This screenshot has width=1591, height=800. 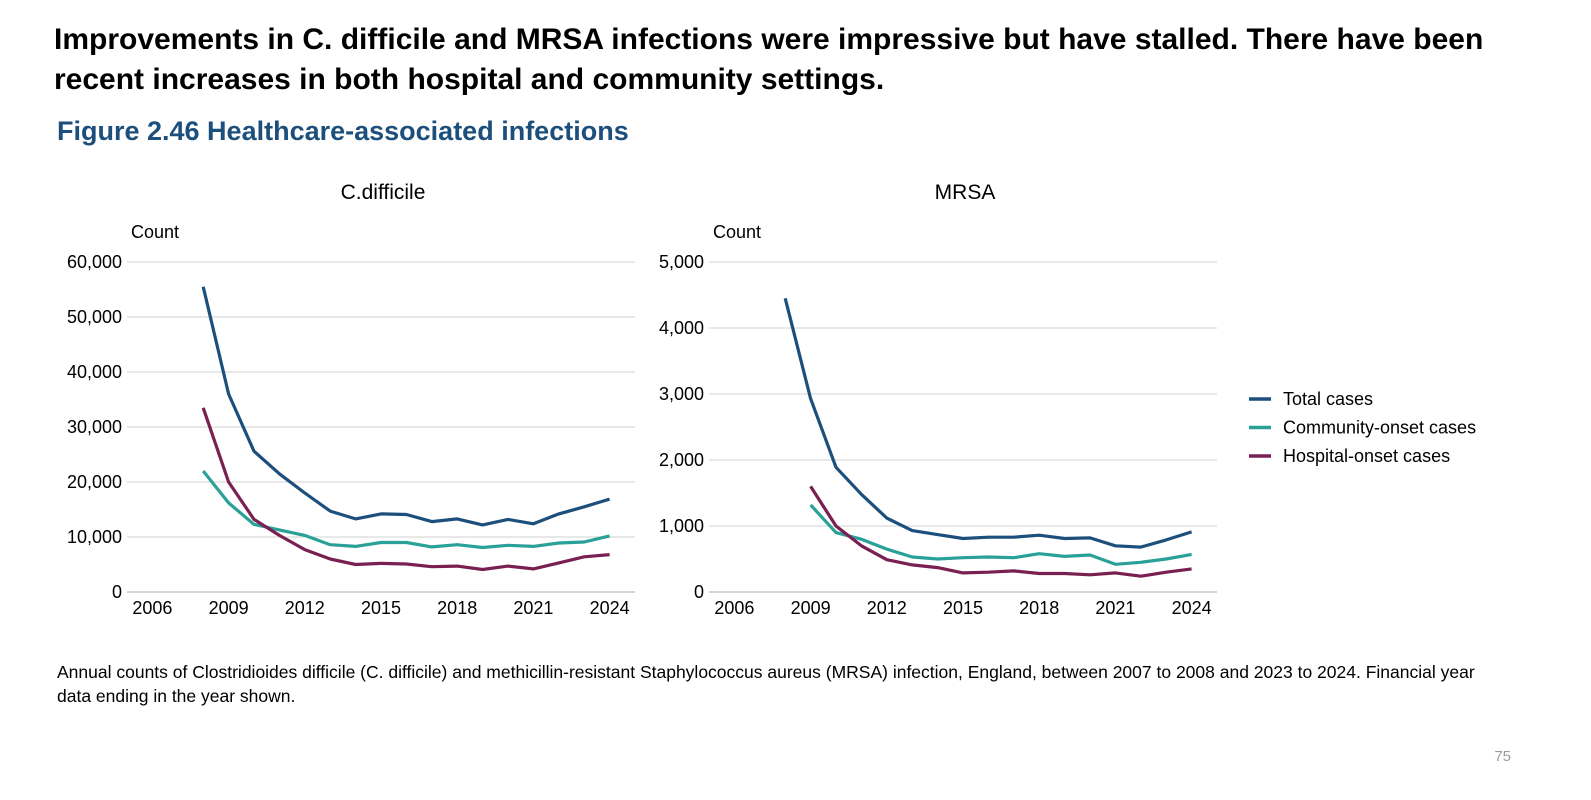 I want to click on chart-title: C.difficile, so click(x=383, y=192).